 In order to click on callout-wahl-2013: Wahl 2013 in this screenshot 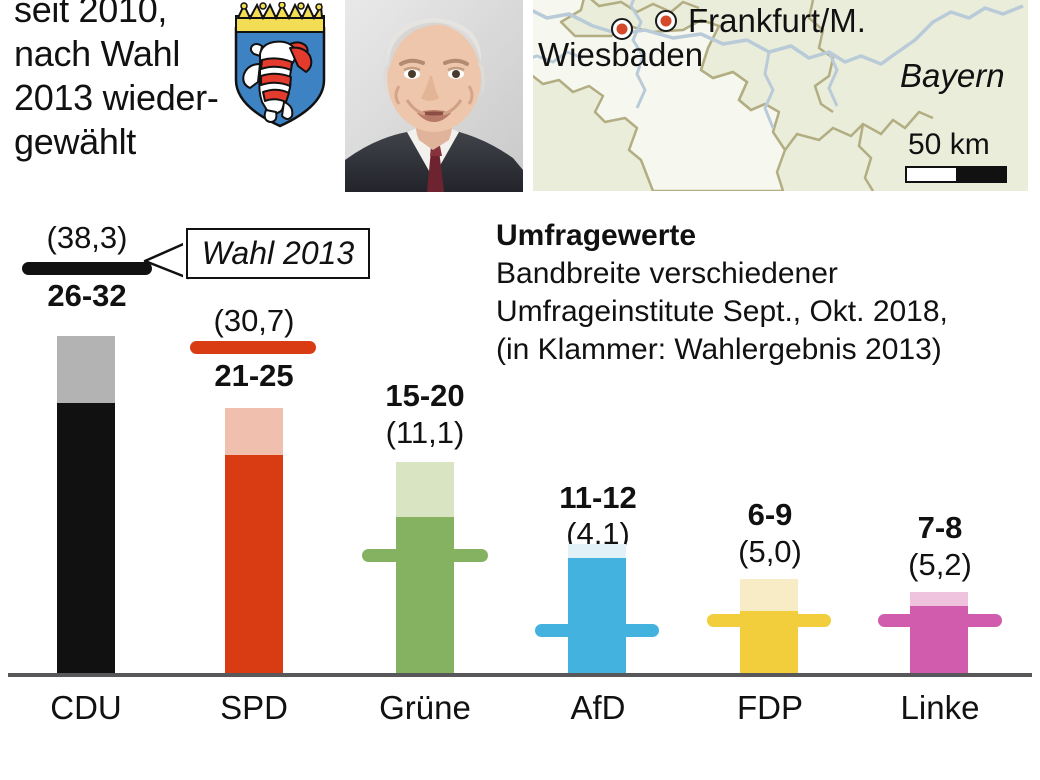, I will do `click(278, 253)`.